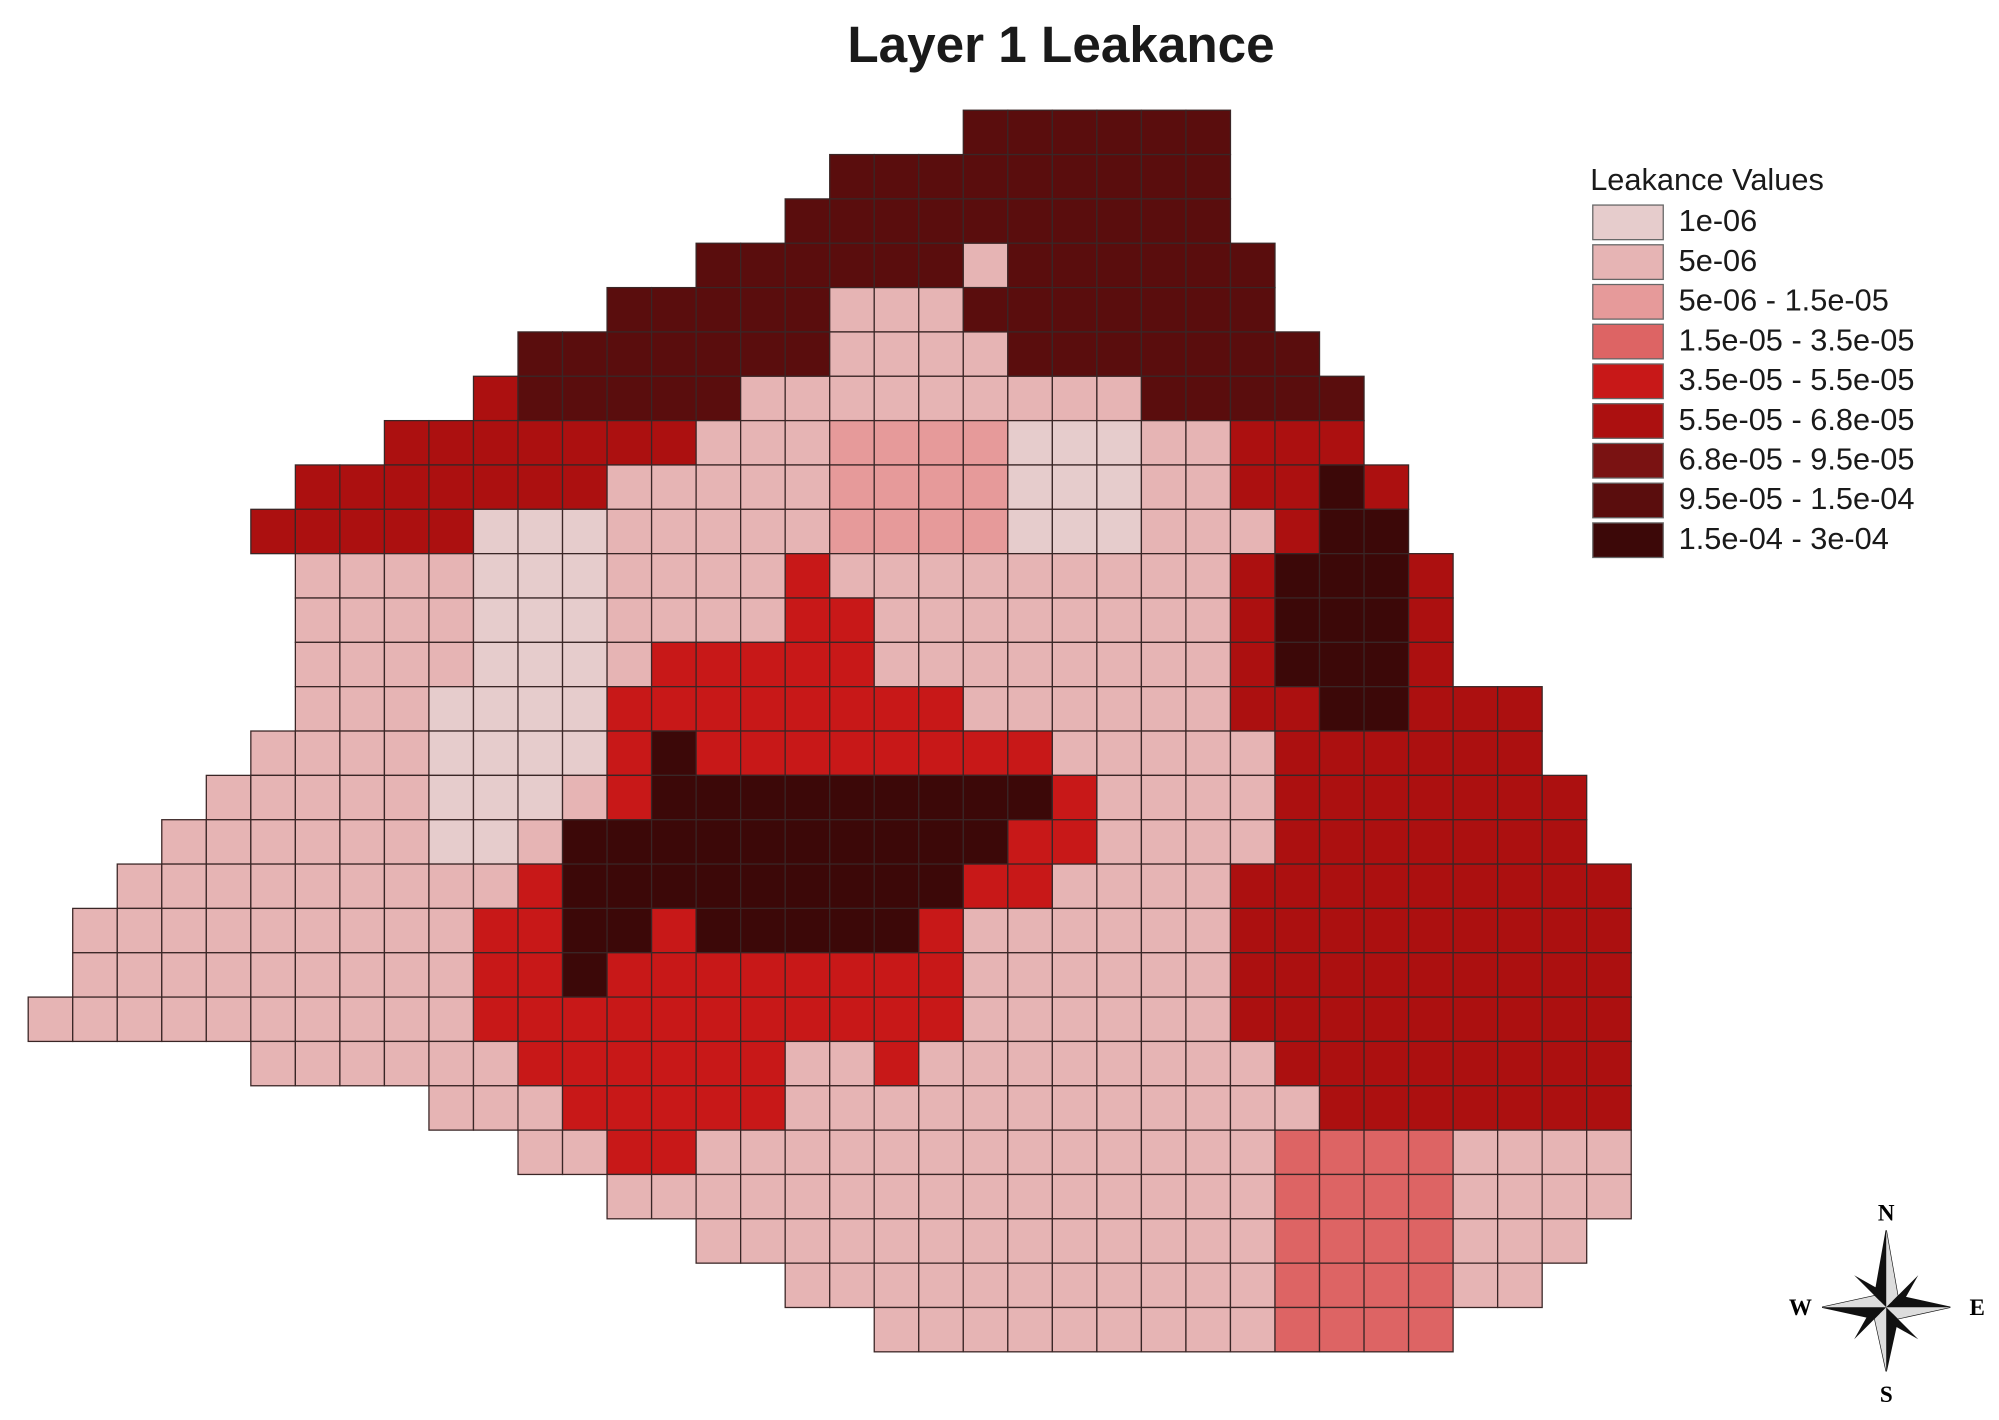  I want to click on legend-swatch, so click(1628, 540).